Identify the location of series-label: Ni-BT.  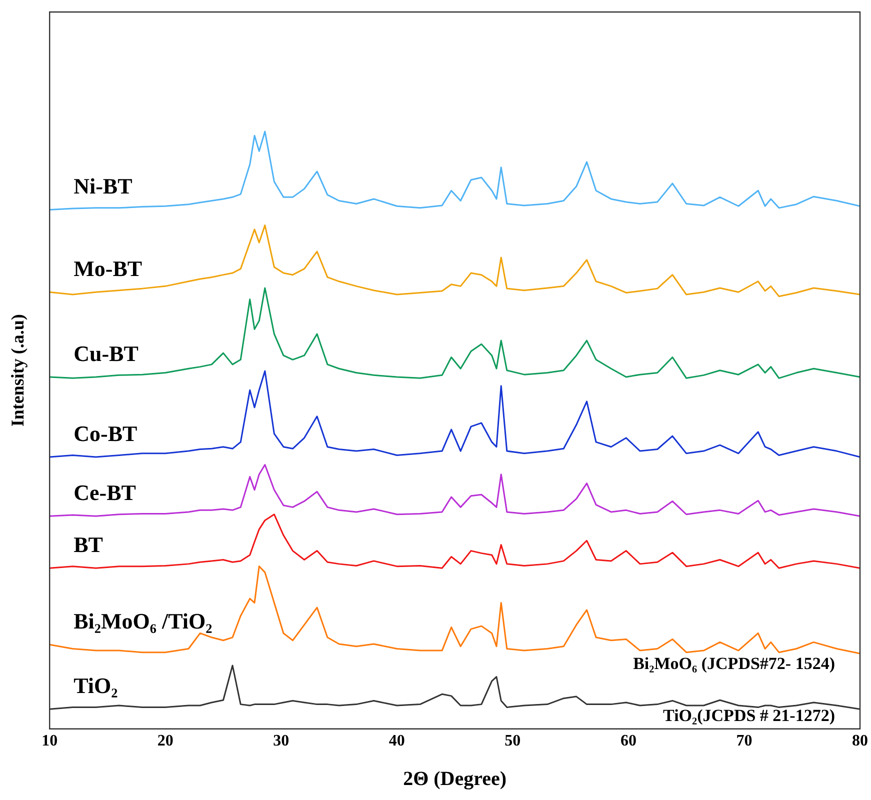
(103, 186).